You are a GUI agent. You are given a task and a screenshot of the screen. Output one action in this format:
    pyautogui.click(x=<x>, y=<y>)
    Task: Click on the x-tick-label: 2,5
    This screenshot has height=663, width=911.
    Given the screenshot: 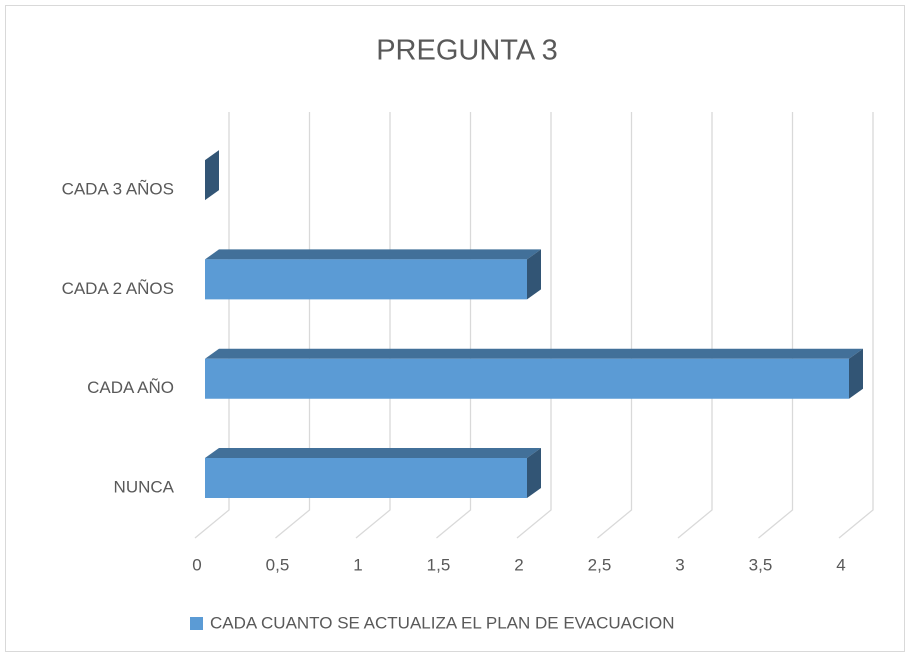 What is the action you would take?
    pyautogui.click(x=600, y=564)
    